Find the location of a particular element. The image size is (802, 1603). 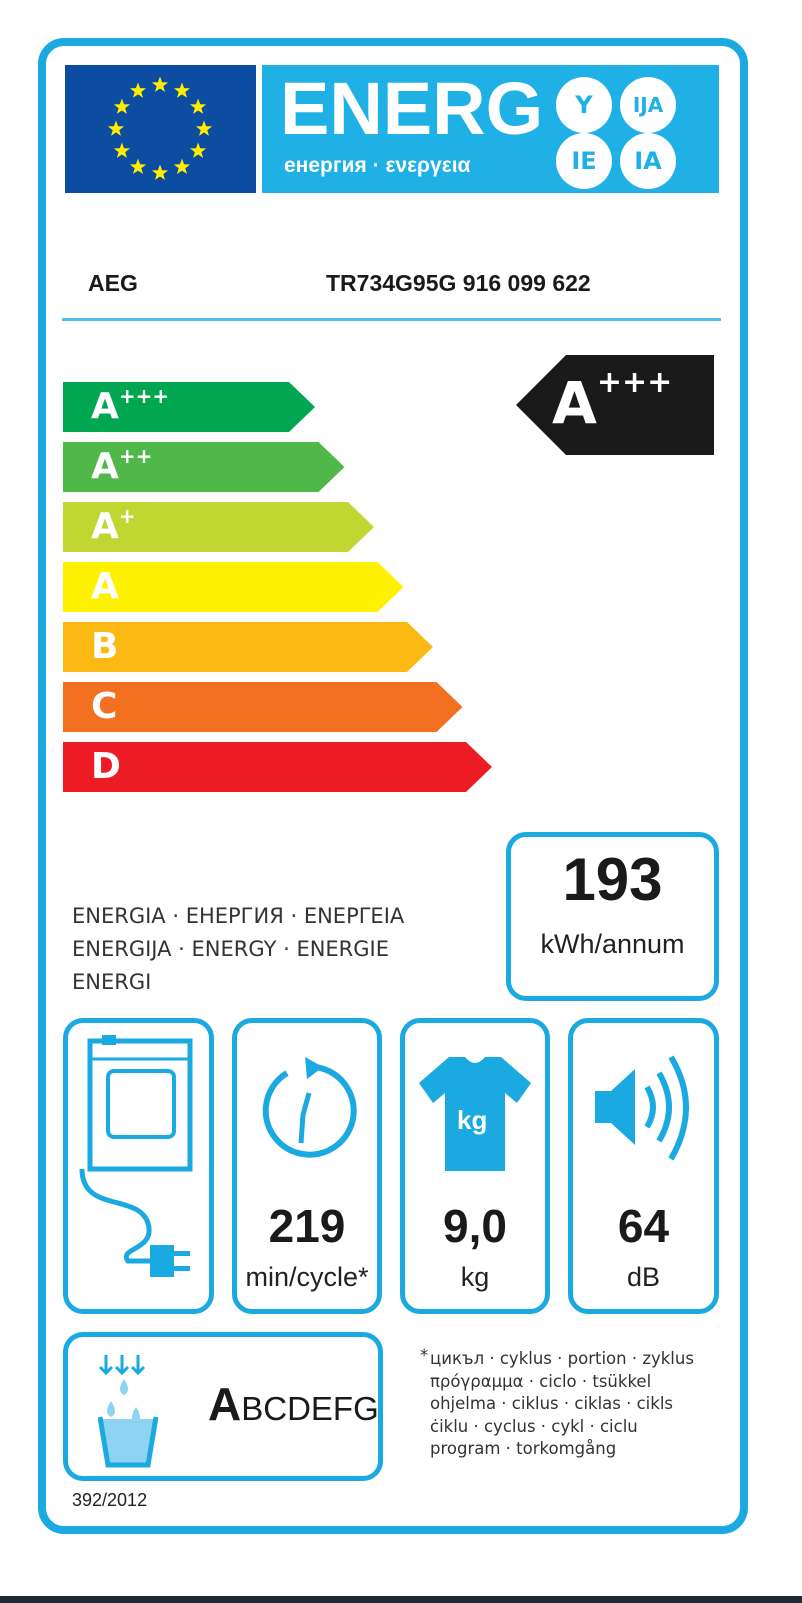

eu-flag-icon is located at coordinates (160, 129).